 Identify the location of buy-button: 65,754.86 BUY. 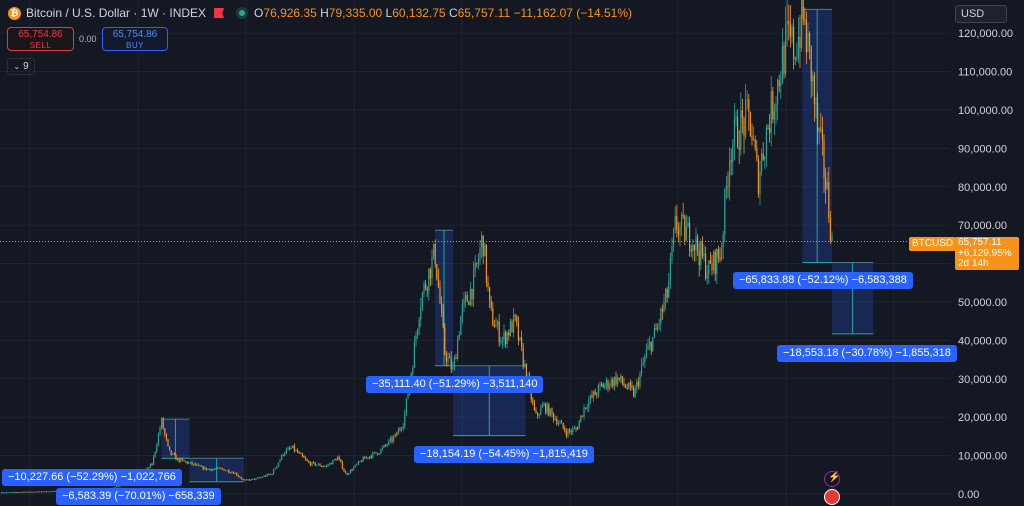
(135, 39).